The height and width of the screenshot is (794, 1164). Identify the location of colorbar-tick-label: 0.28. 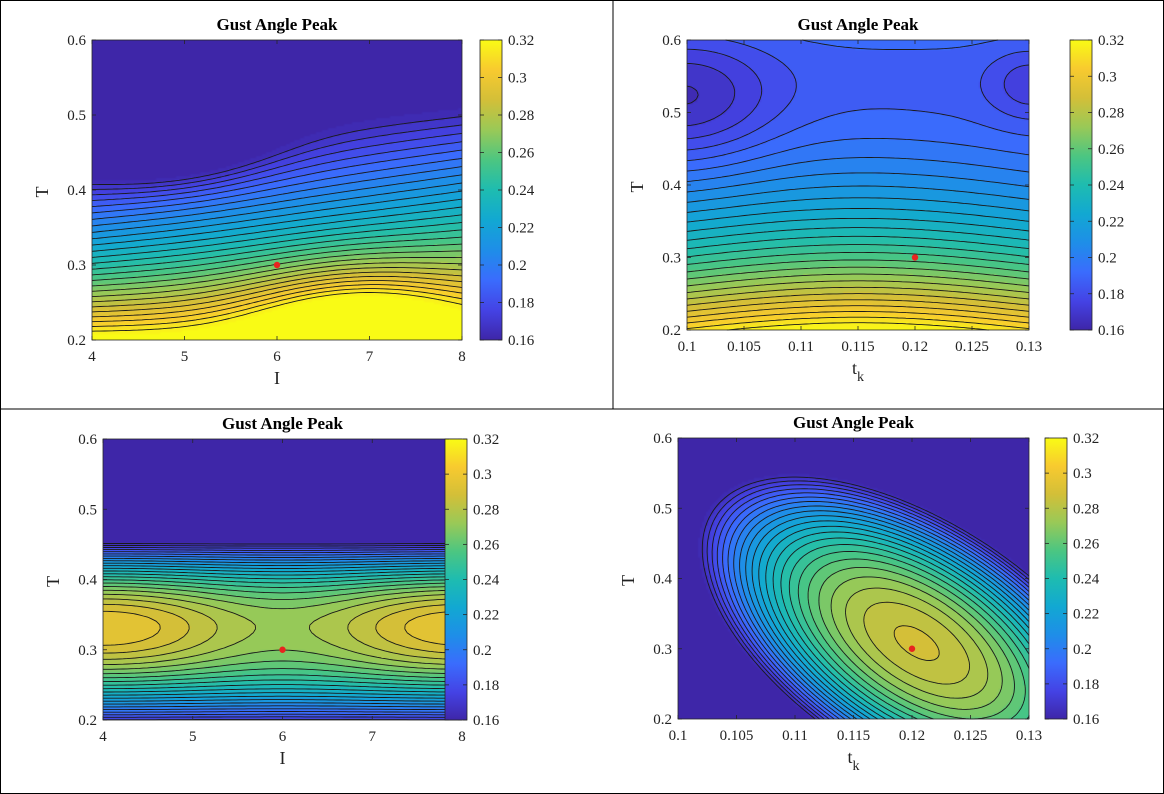
(1086, 509).